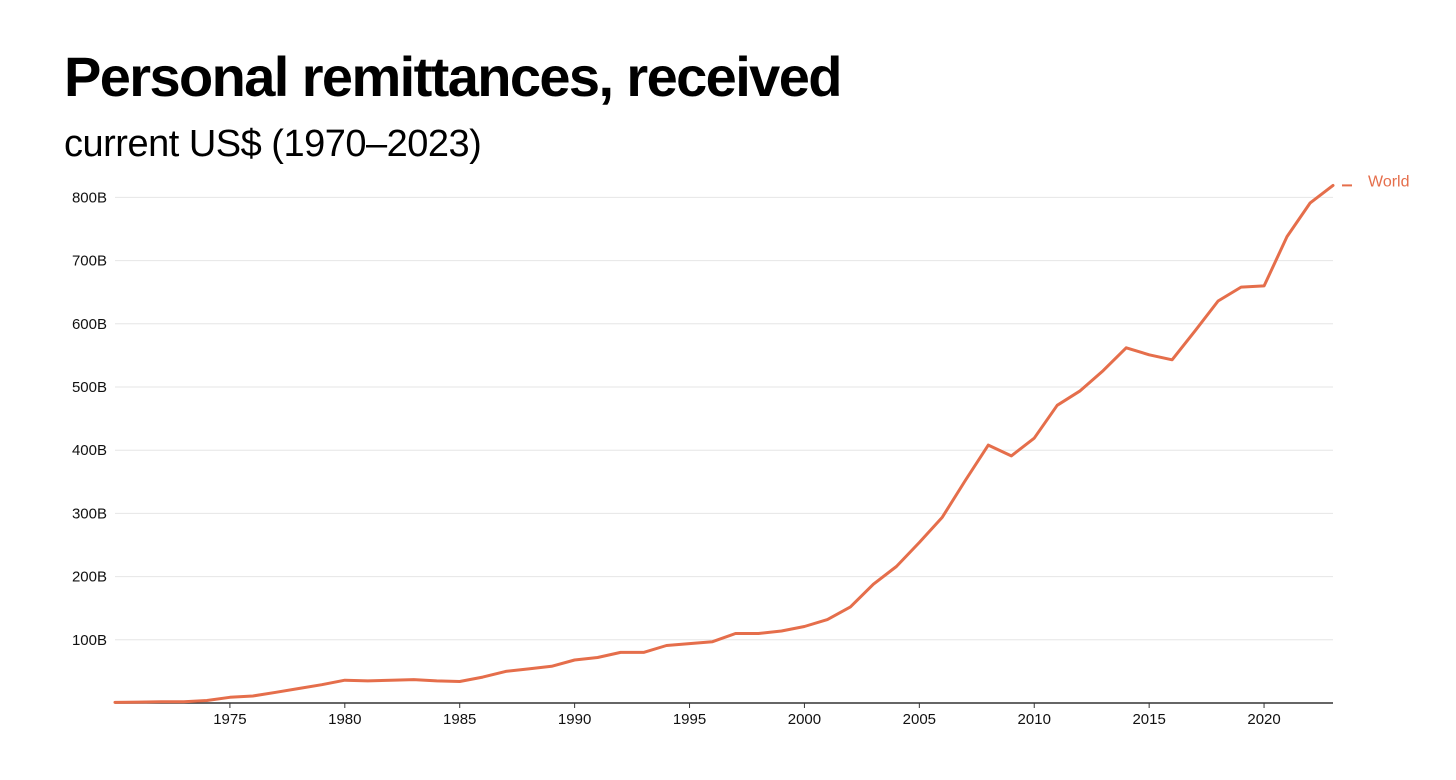 Image resolution: width=1456 pixels, height=780 pixels. I want to click on x-tick-label: 1985, so click(459, 719).